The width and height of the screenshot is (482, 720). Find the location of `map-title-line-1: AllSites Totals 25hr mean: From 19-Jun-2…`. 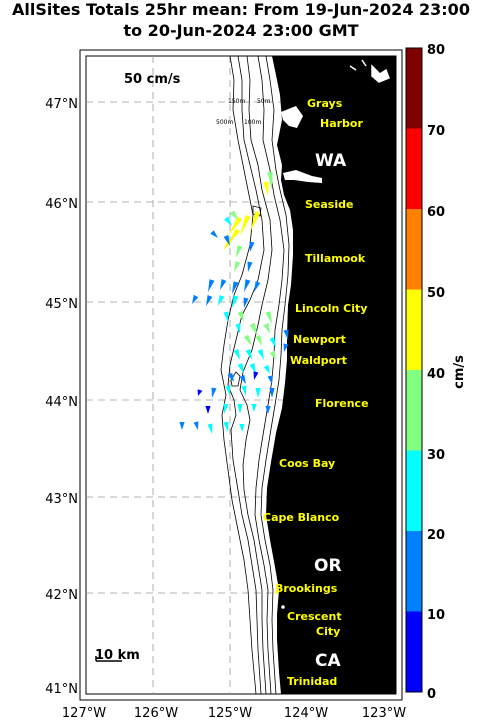

map-title-line-1: AllSites Totals 25hr mean: From 19-Jun-2… is located at coordinates (241, 9).